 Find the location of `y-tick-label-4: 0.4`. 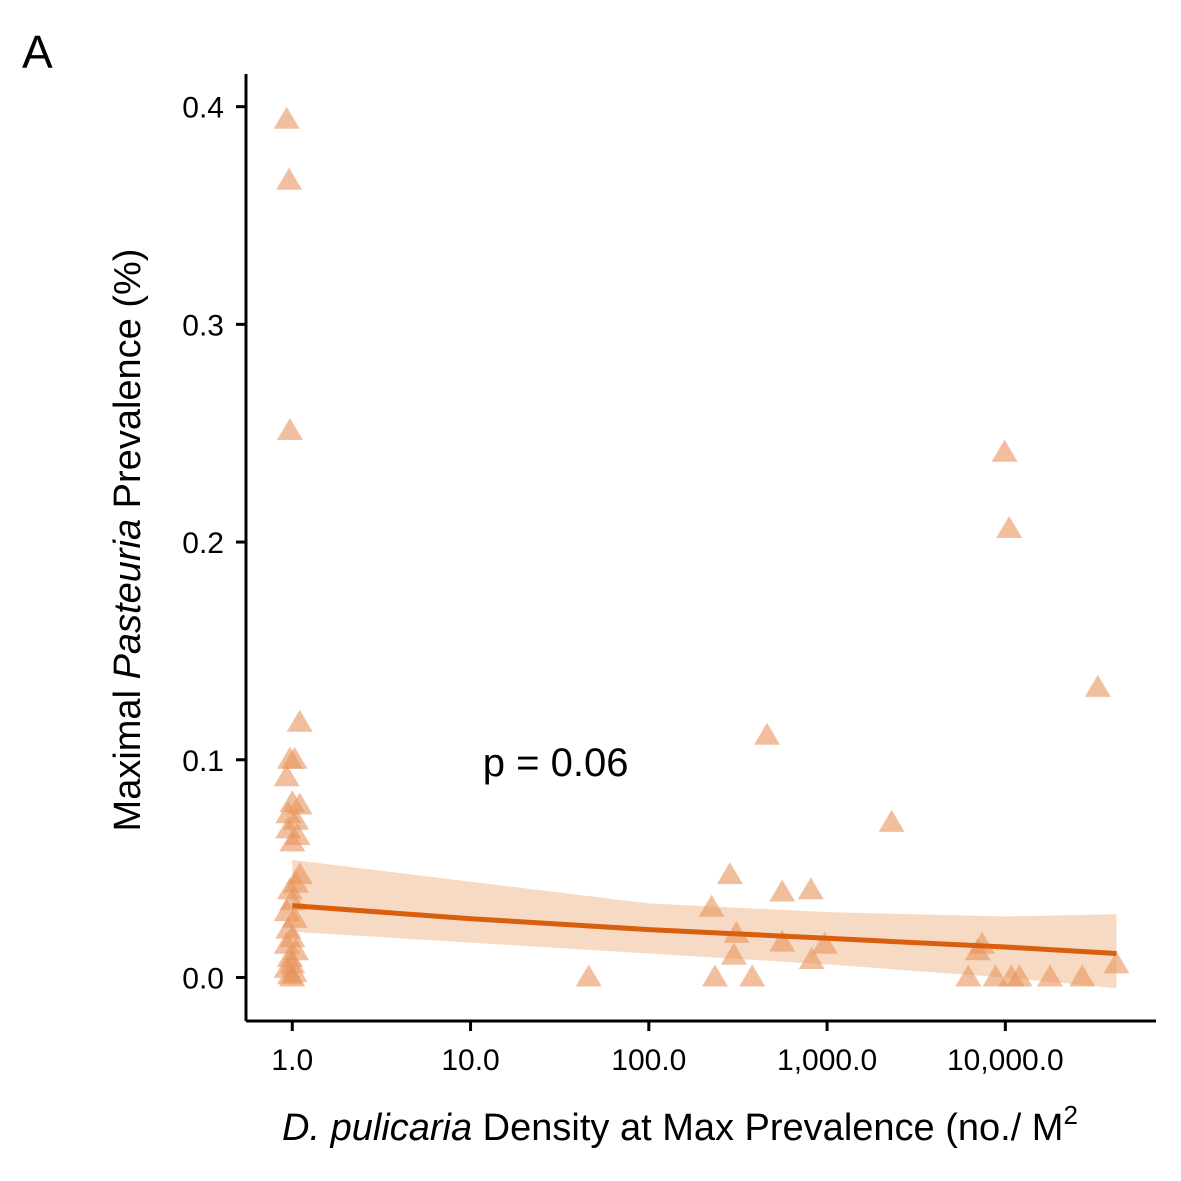

y-tick-label-4: 0.4 is located at coordinates (203, 108).